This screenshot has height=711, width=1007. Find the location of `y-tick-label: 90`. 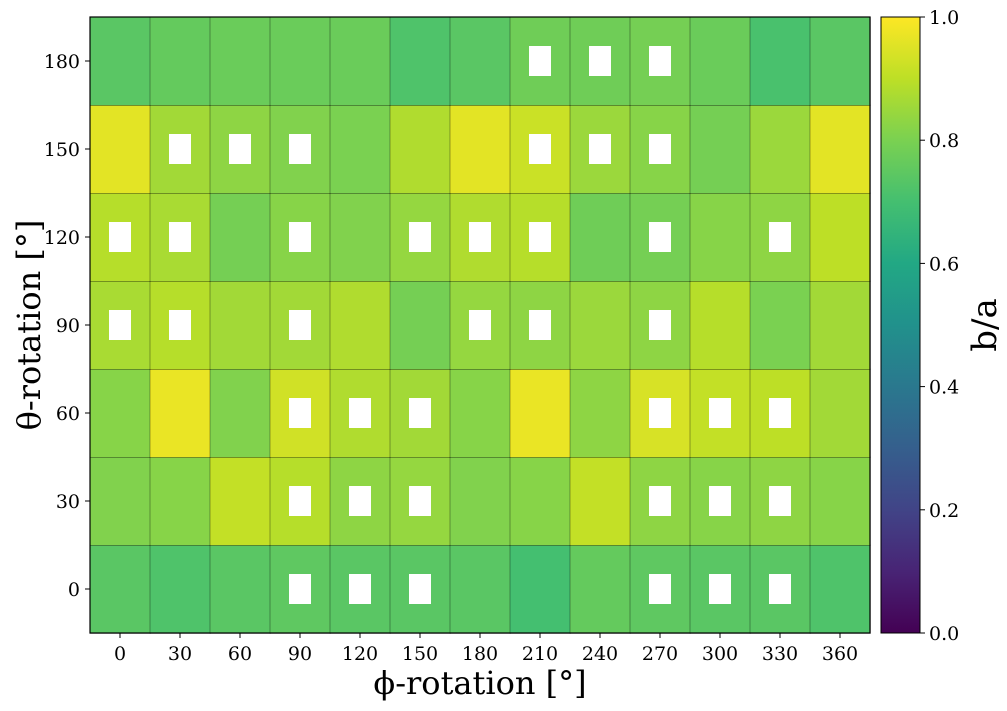

y-tick-label: 90 is located at coordinates (68, 326).